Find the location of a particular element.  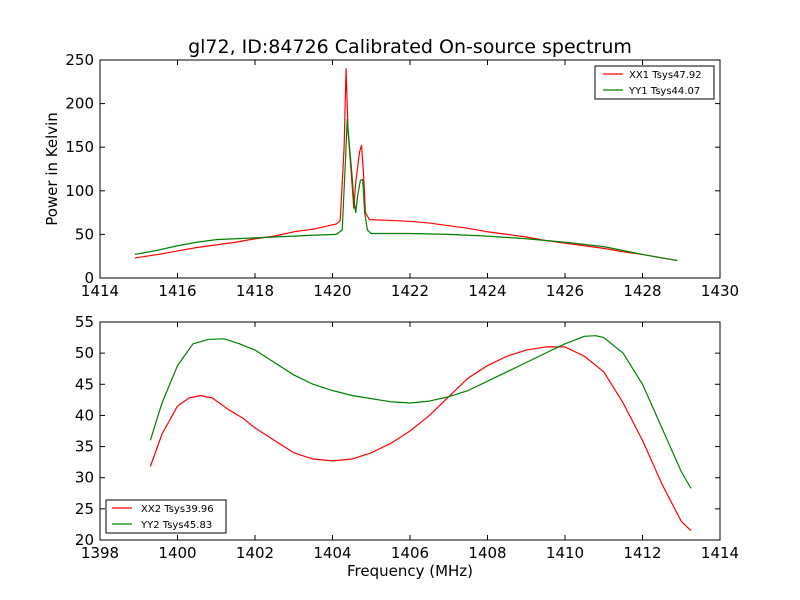

top-x-tick-label: 1430 is located at coordinates (720, 291).